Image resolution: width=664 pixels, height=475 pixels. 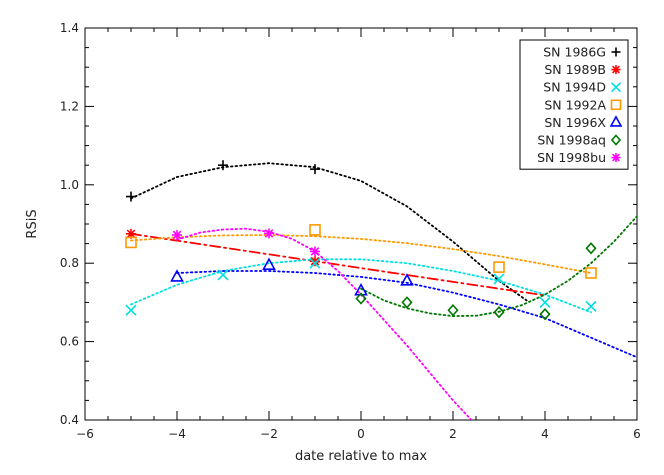 What do you see at coordinates (453, 434) in the screenshot?
I see `x-tick-label: 2` at bounding box center [453, 434].